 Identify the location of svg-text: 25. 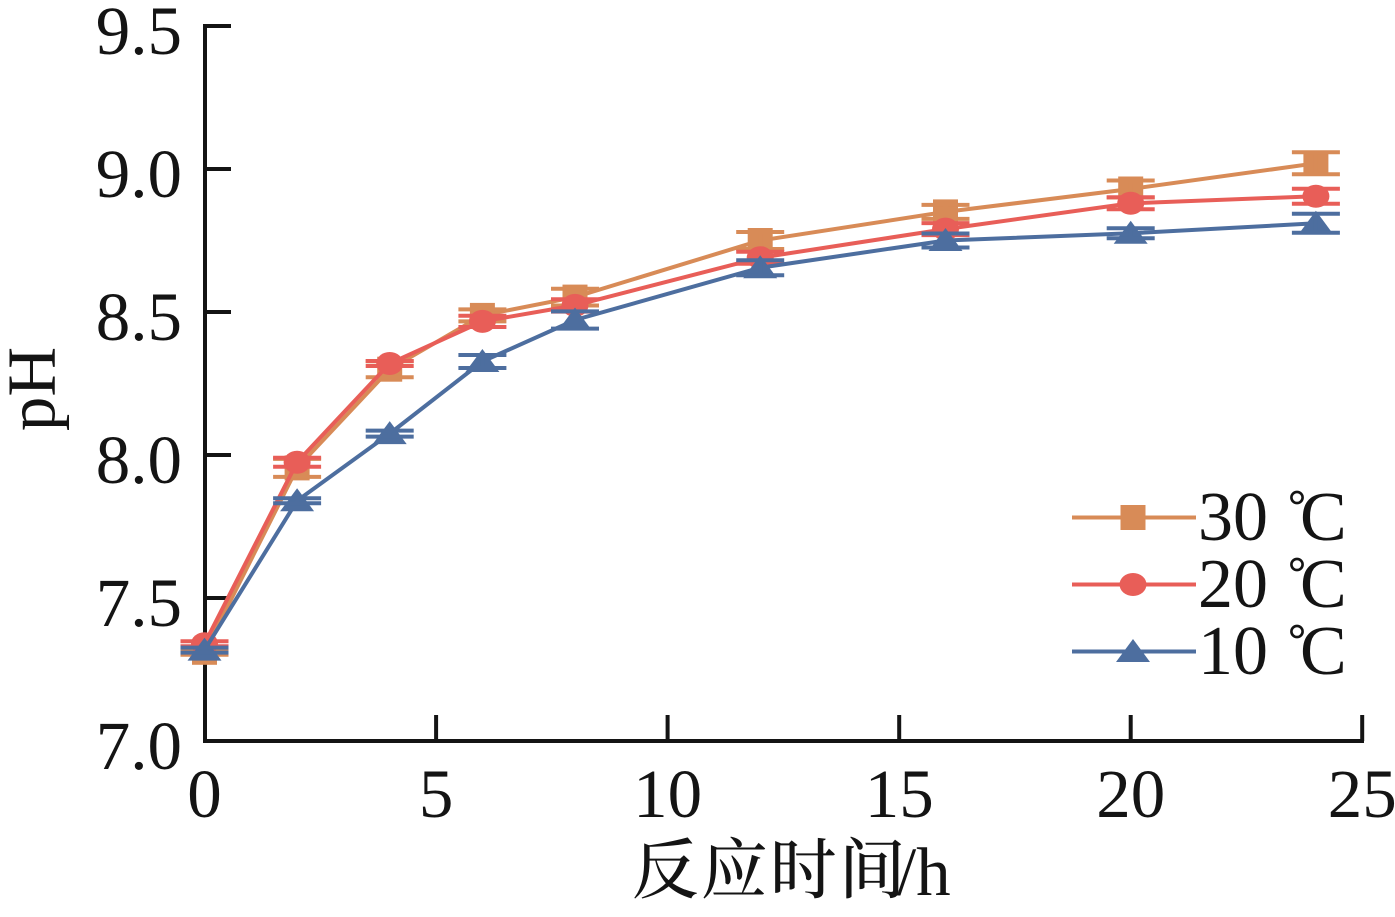
(1361, 794).